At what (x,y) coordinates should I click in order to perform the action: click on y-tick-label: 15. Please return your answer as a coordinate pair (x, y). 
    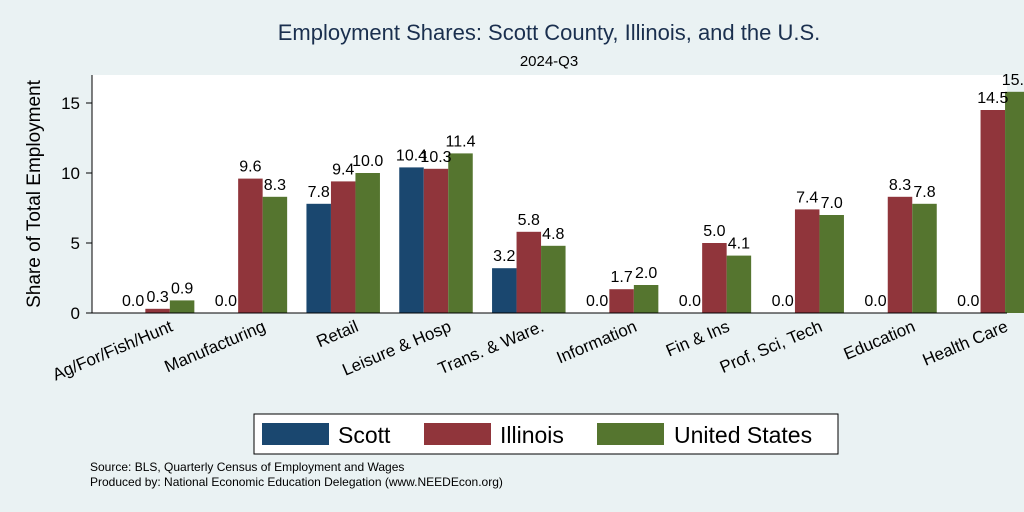
    Looking at the image, I should click on (70, 103).